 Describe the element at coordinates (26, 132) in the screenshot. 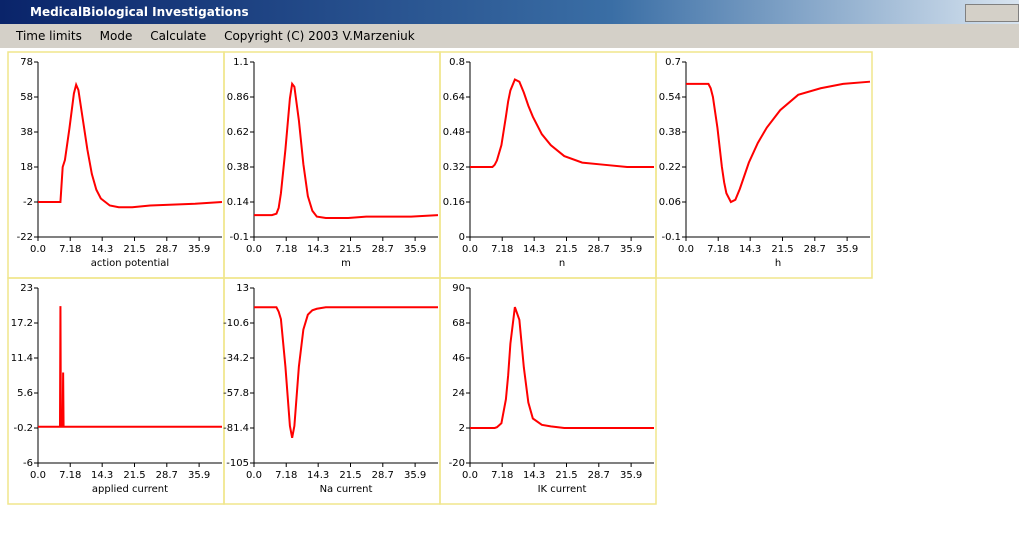

I see `y-tick-label: 38` at that location.